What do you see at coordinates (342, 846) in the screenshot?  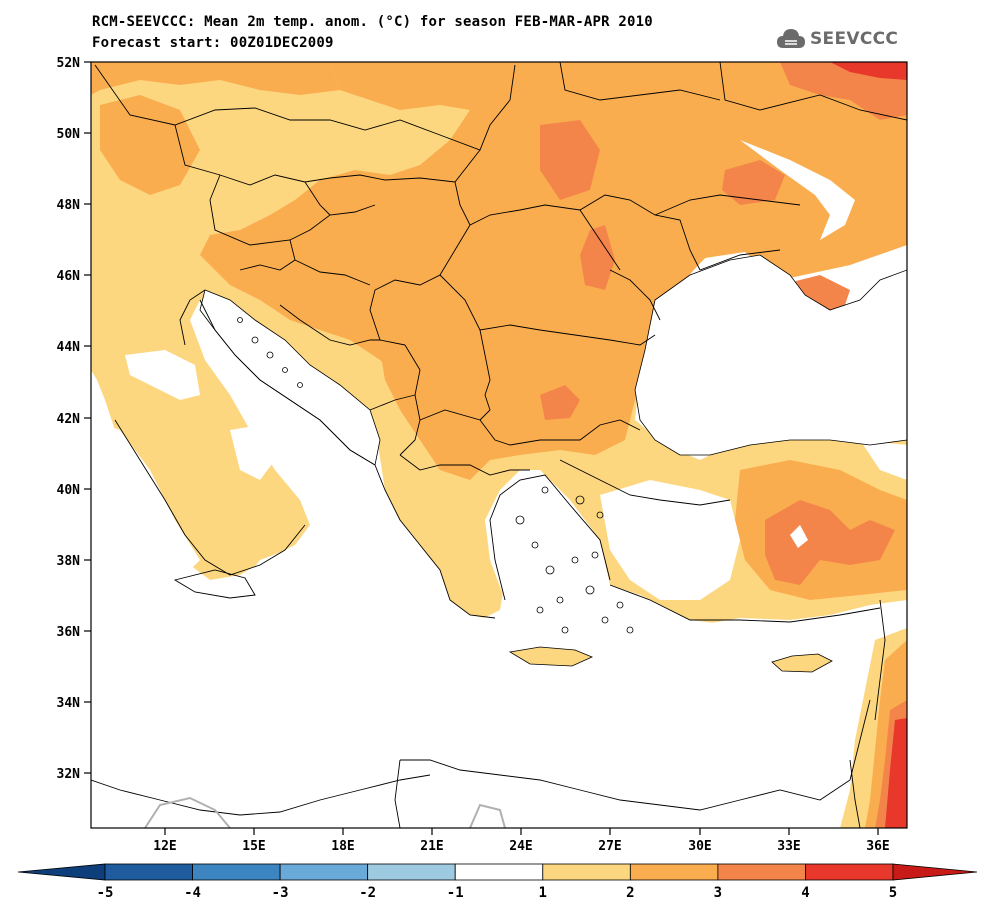 I see `lon-tick-label: 18E` at bounding box center [342, 846].